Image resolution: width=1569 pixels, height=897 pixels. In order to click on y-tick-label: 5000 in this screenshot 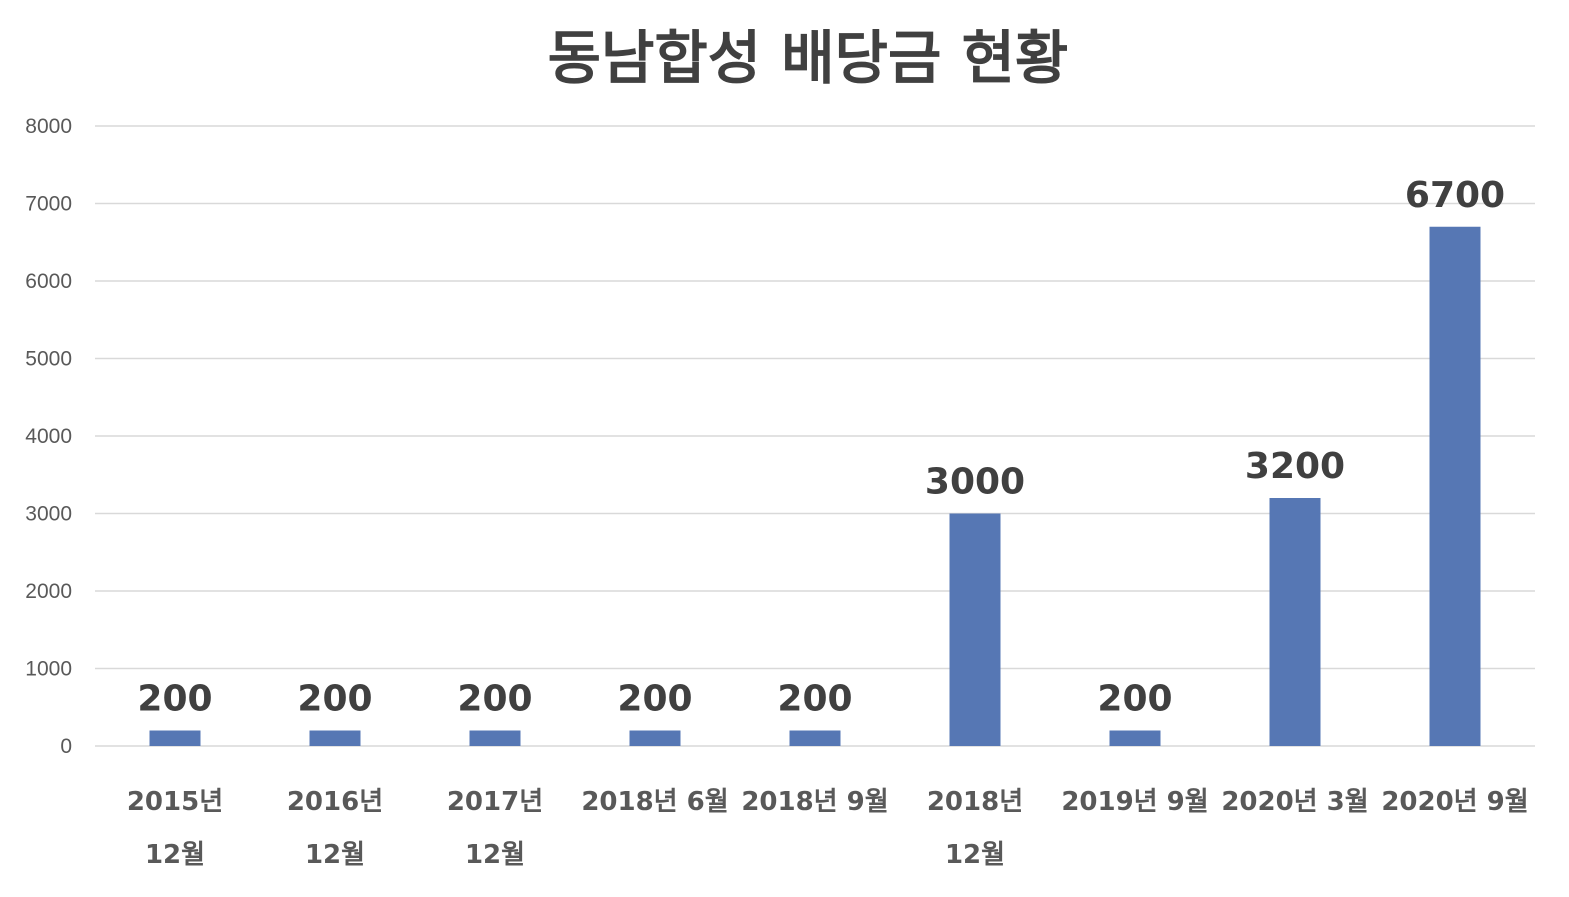, I will do `click(48, 359)`.